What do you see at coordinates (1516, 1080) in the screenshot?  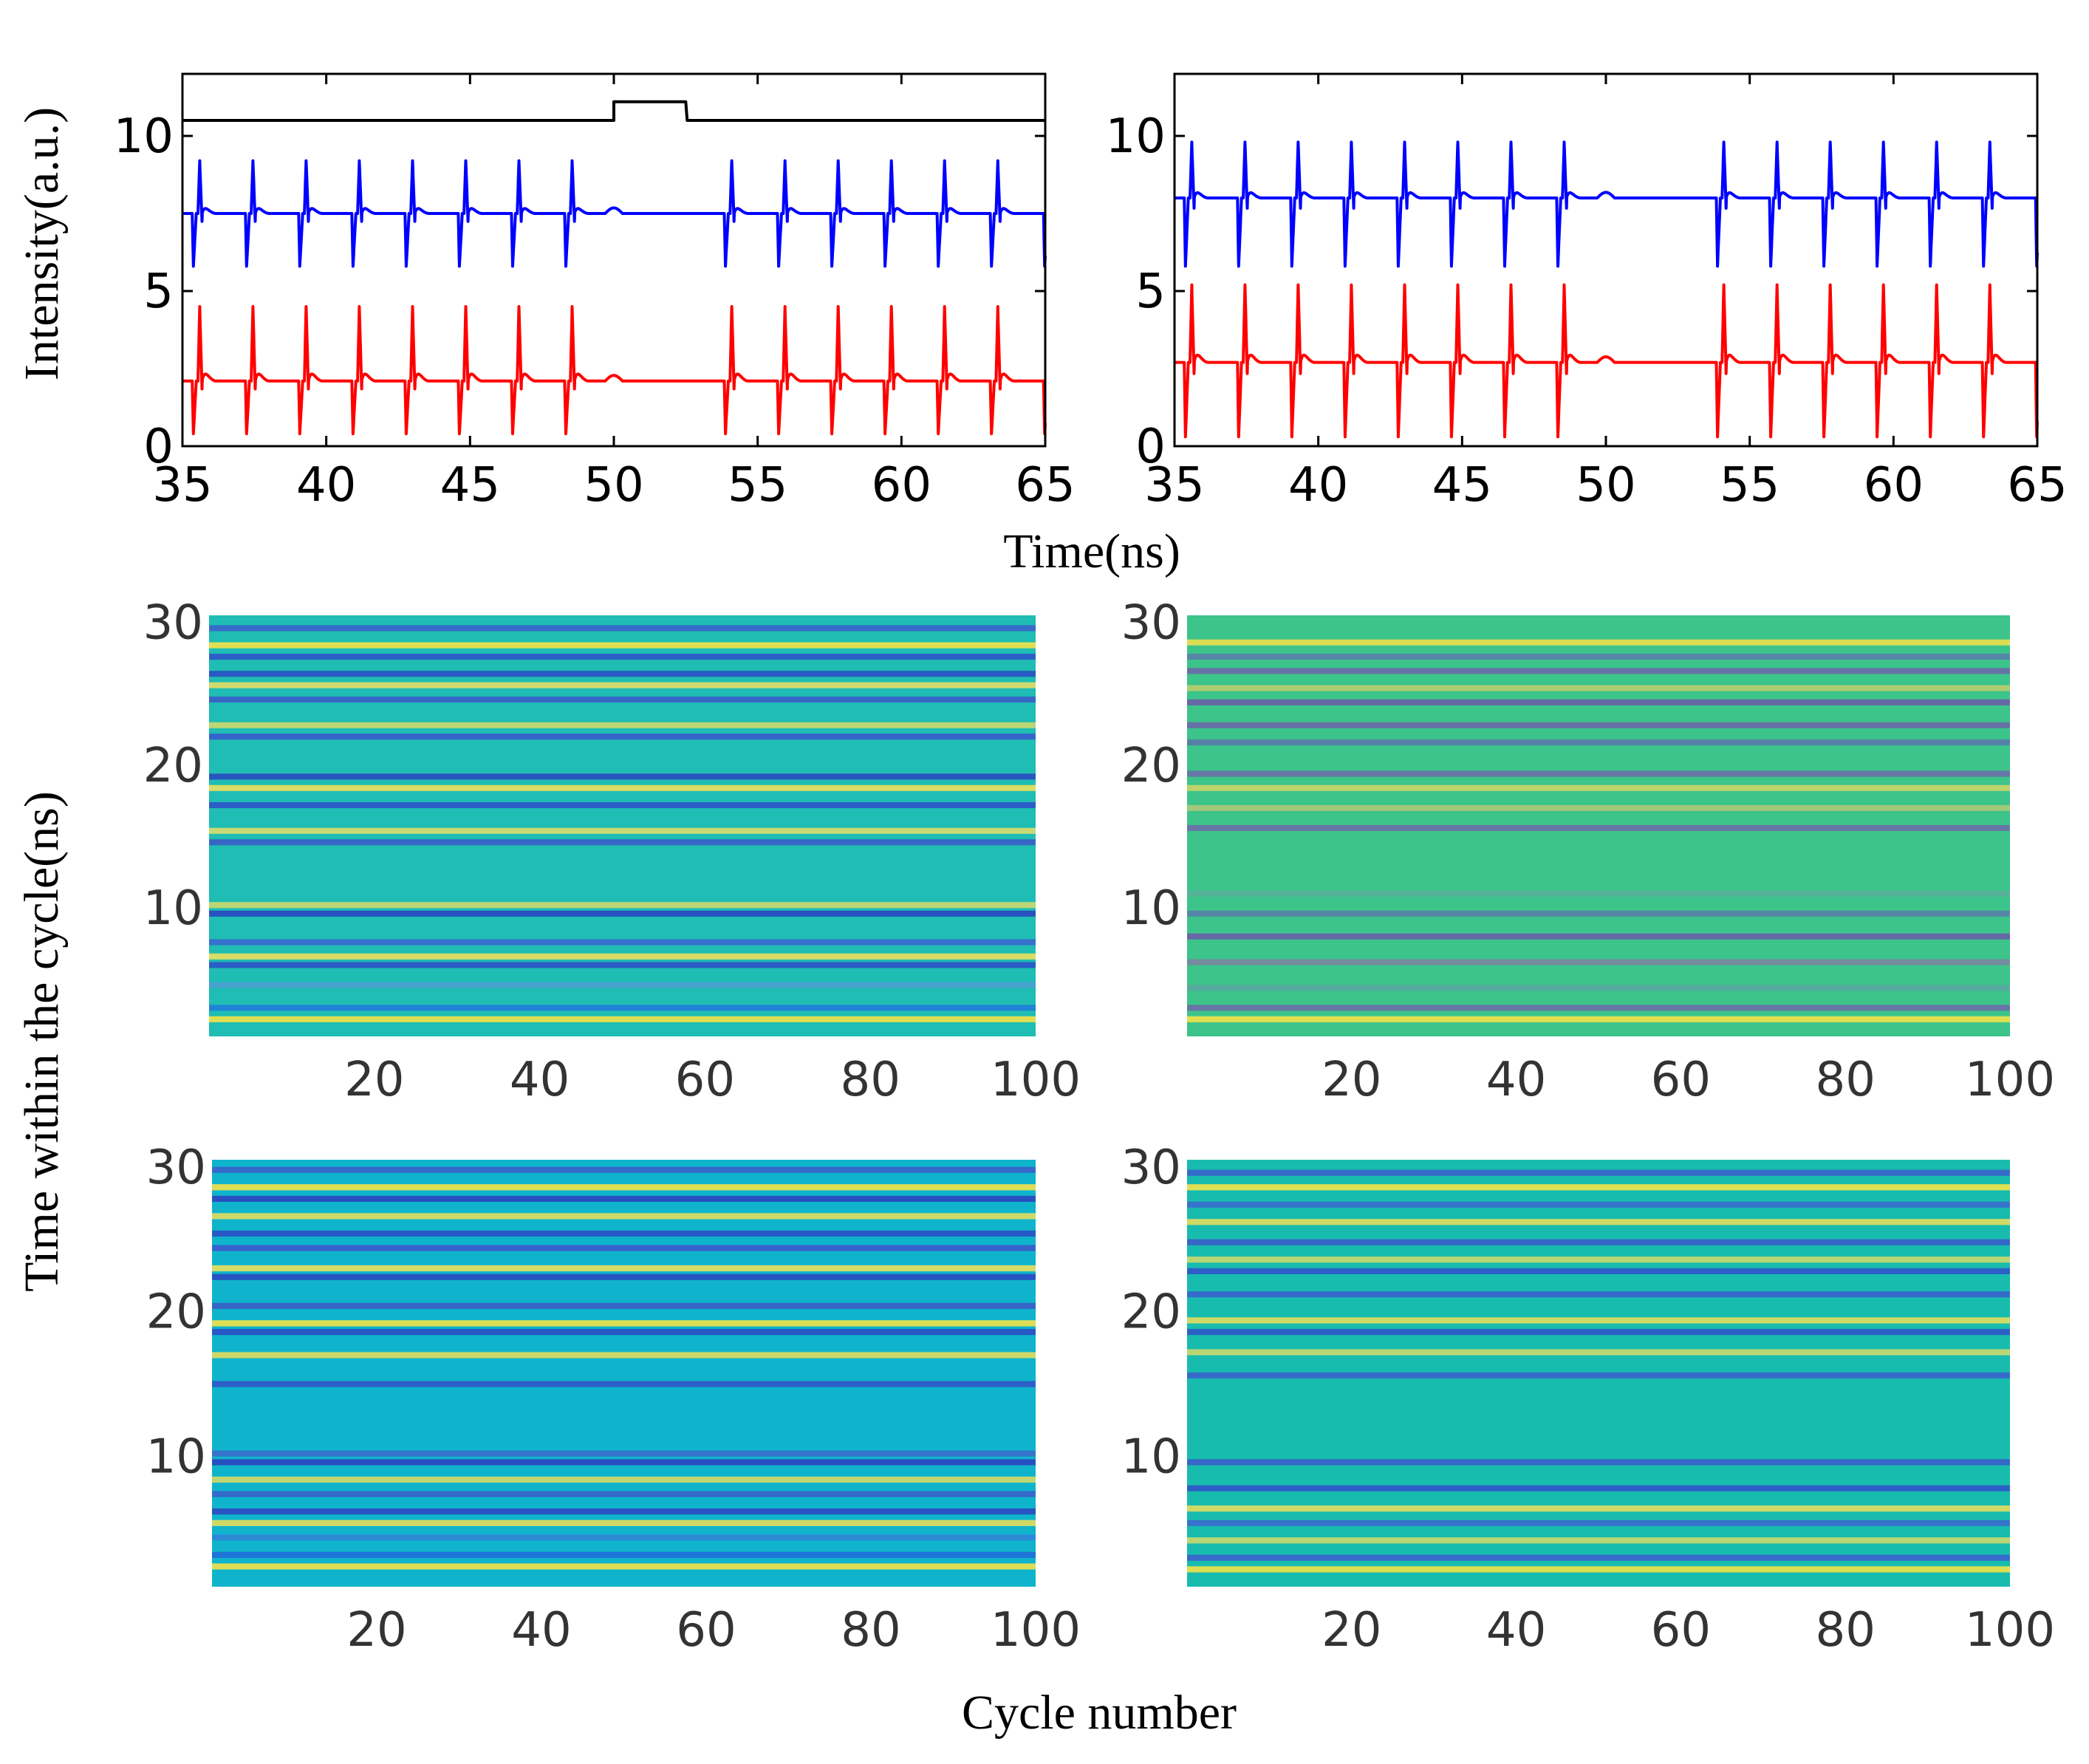 I see `x-tick-label-b1: 40` at bounding box center [1516, 1080].